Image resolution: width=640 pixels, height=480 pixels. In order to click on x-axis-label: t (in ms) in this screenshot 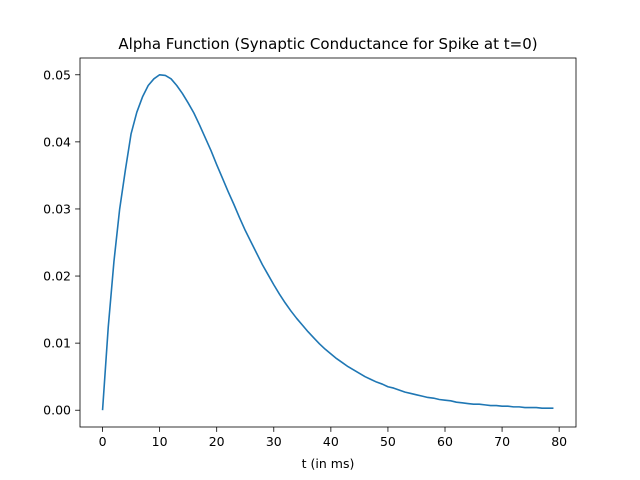, I will do `click(328, 463)`.